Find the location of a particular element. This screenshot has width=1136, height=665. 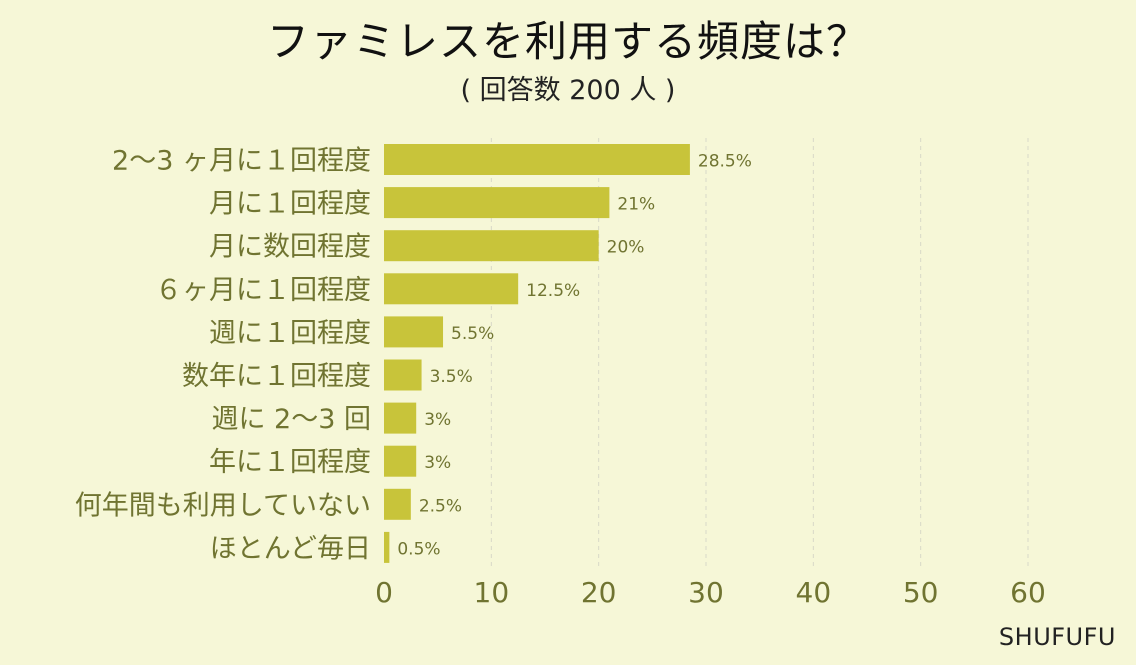

value-label: 2.5% is located at coordinates (440, 506).